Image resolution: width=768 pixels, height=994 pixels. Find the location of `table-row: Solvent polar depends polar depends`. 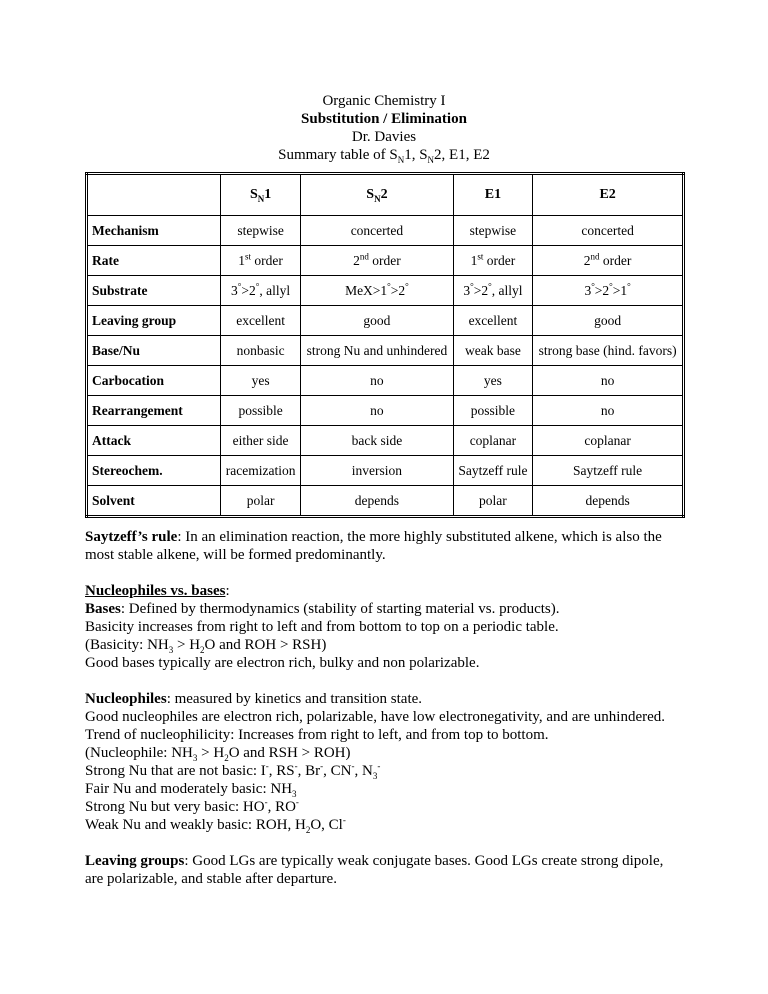

table-row: Solvent polar depends polar depends is located at coordinates (385, 501).